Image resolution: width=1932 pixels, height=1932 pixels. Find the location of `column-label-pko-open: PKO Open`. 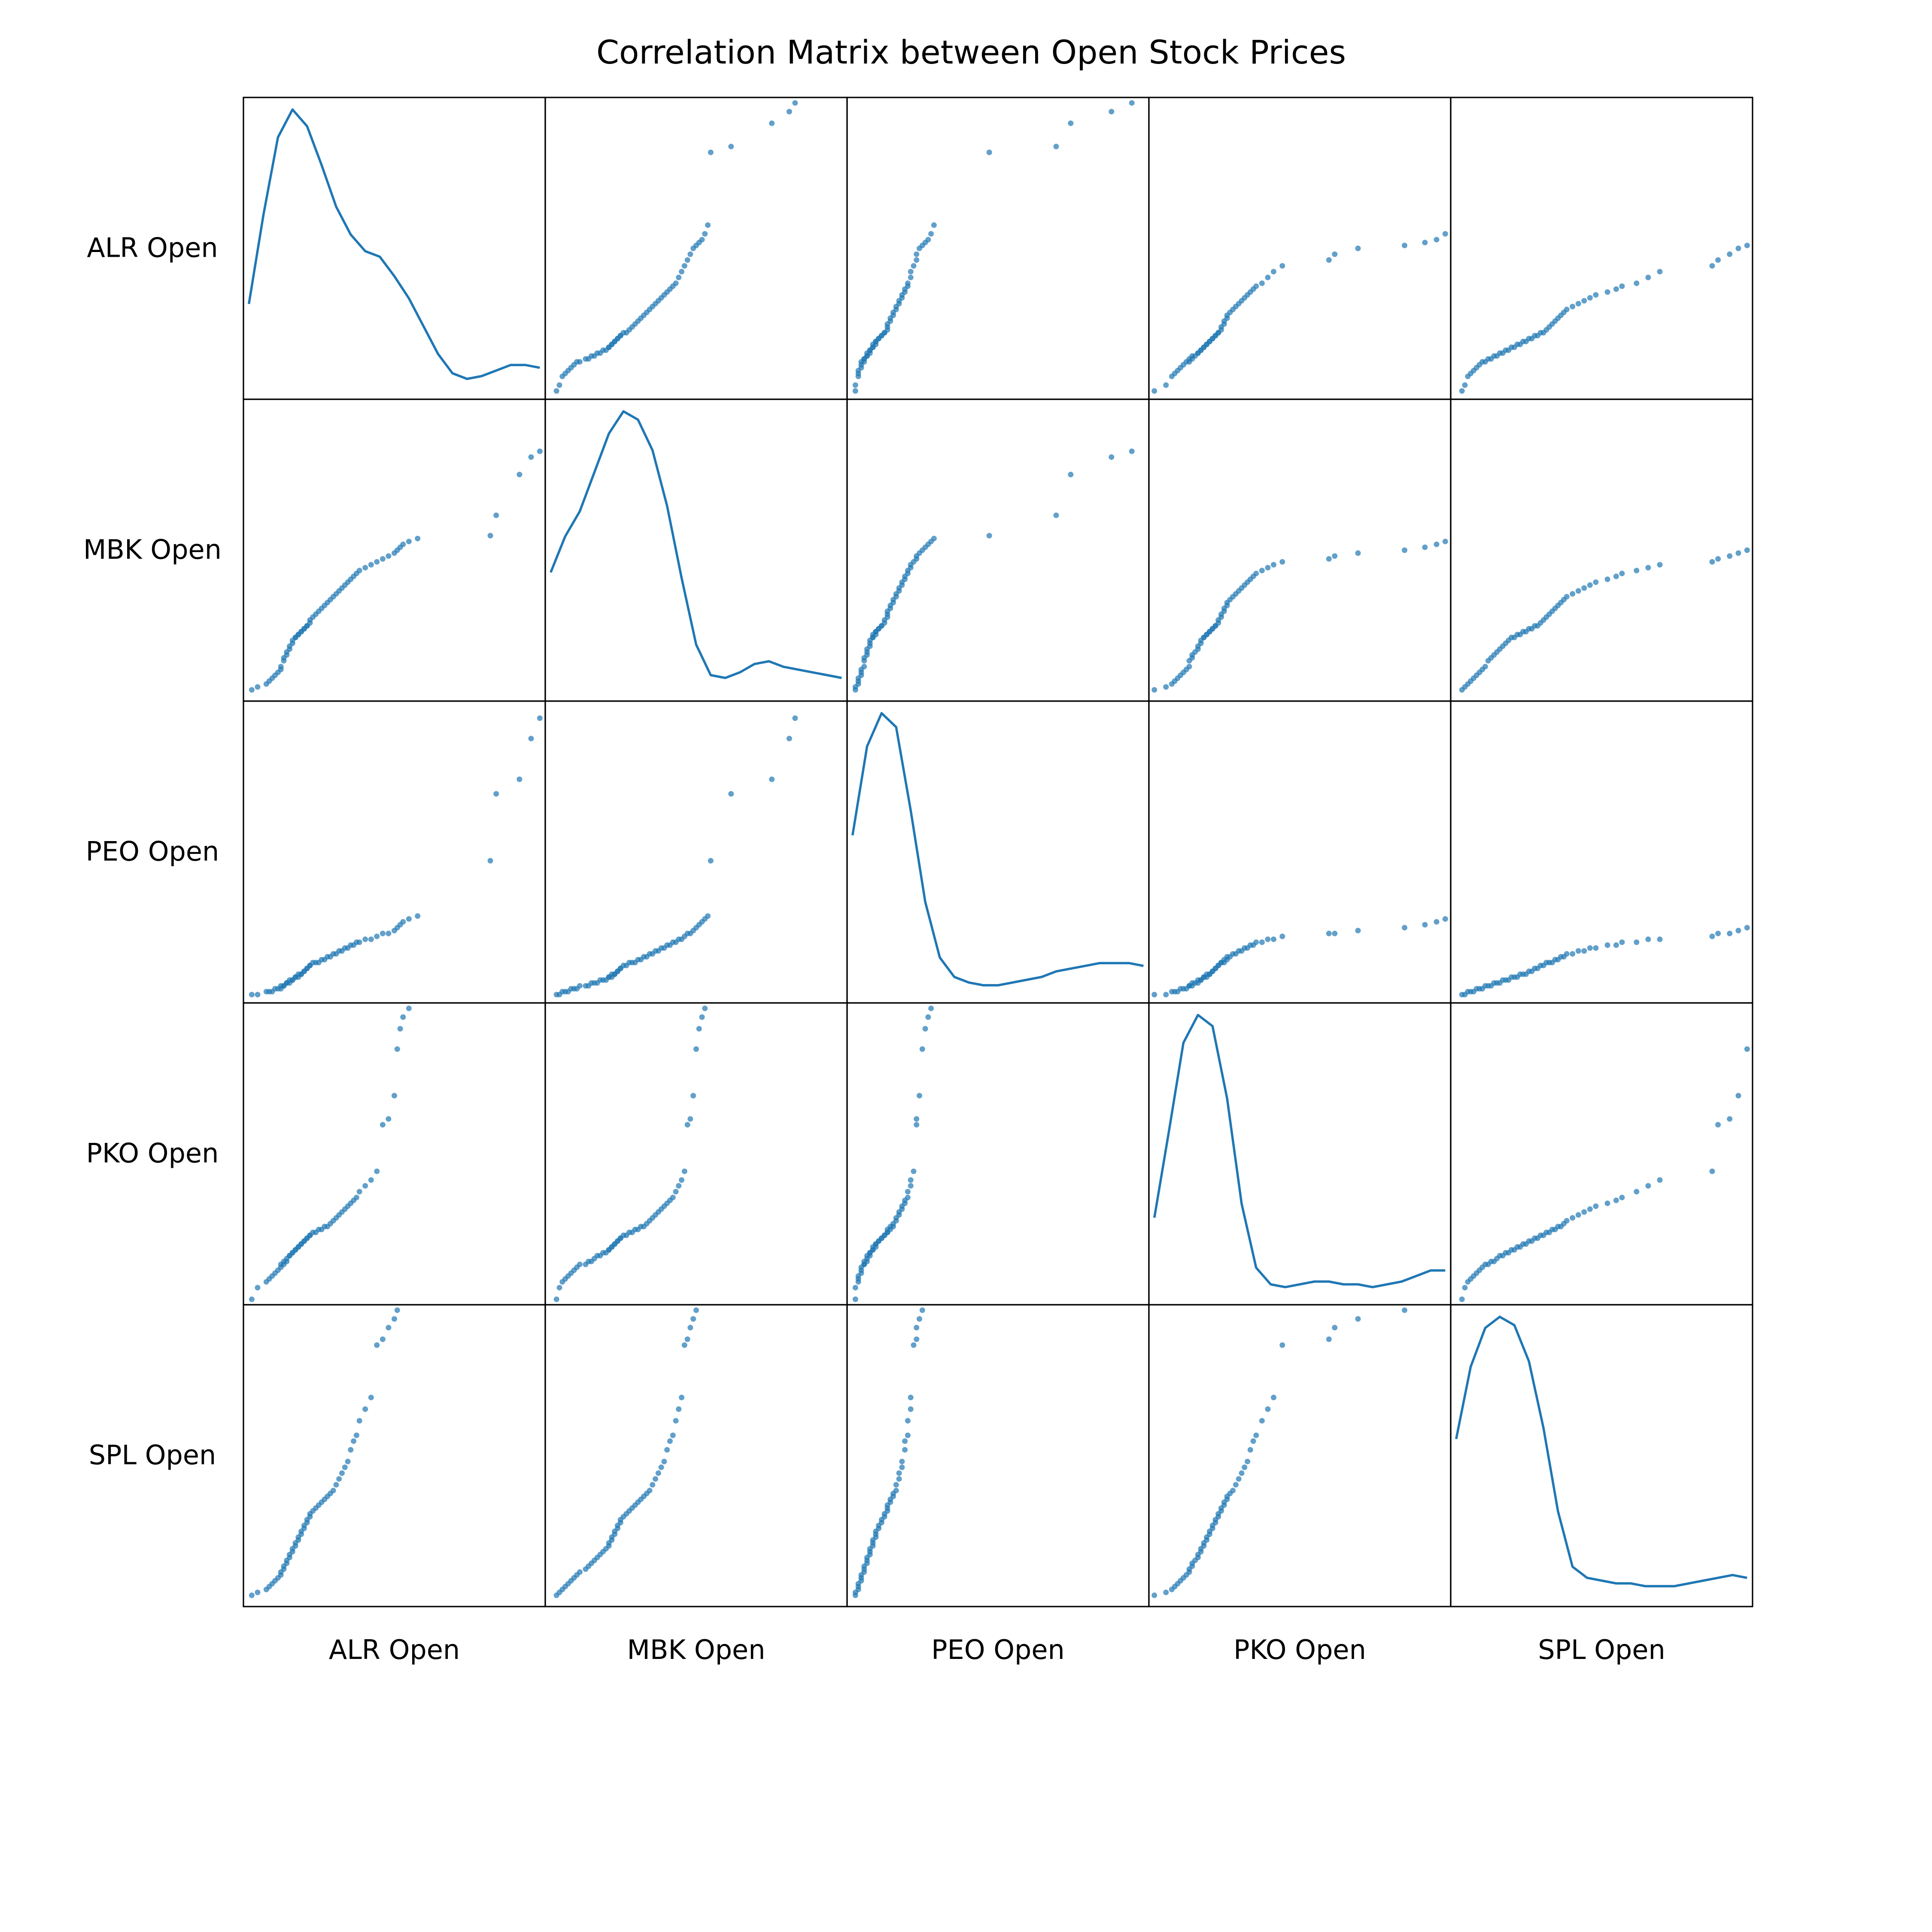

column-label-pko-open: PKO Open is located at coordinates (1299, 1649).